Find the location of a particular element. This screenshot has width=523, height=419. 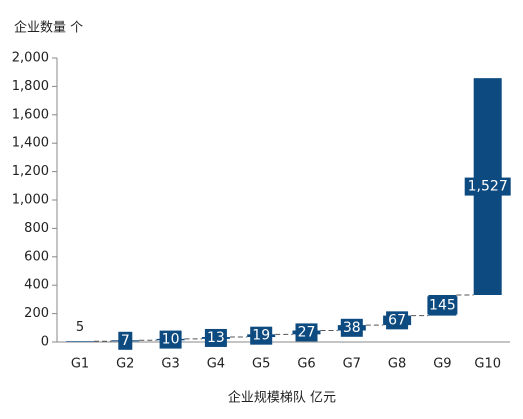

y-tick-label: 800 is located at coordinates (36, 228).